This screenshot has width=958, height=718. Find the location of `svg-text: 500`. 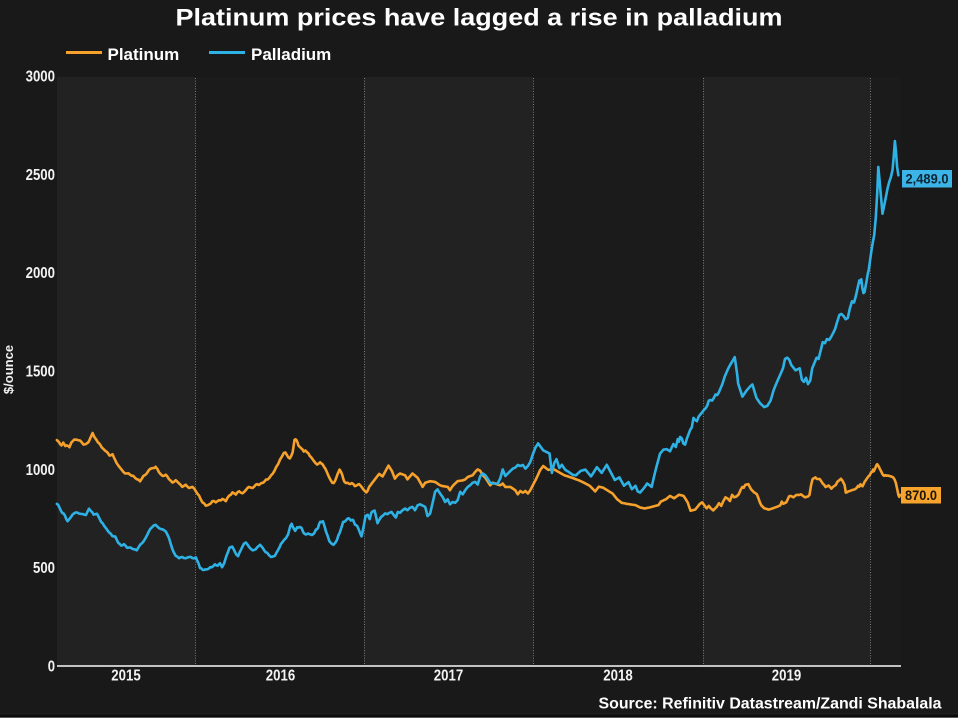

svg-text: 500 is located at coordinates (44, 568).